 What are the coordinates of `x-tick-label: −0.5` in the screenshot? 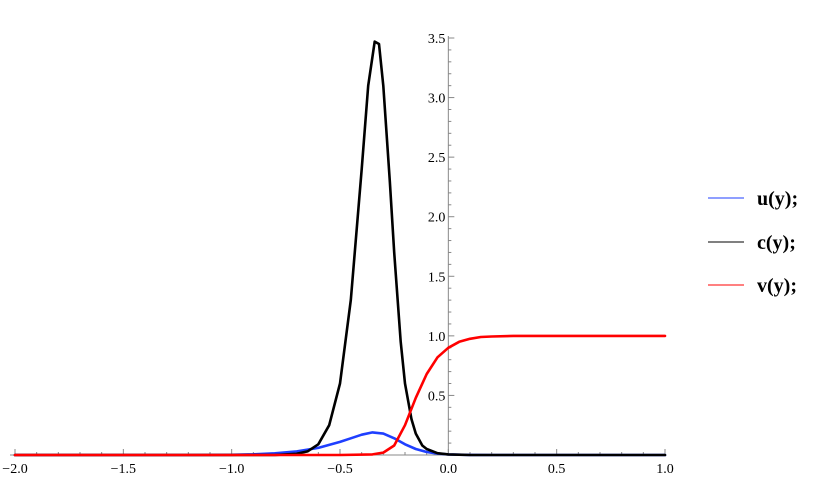 It's located at (339, 469).